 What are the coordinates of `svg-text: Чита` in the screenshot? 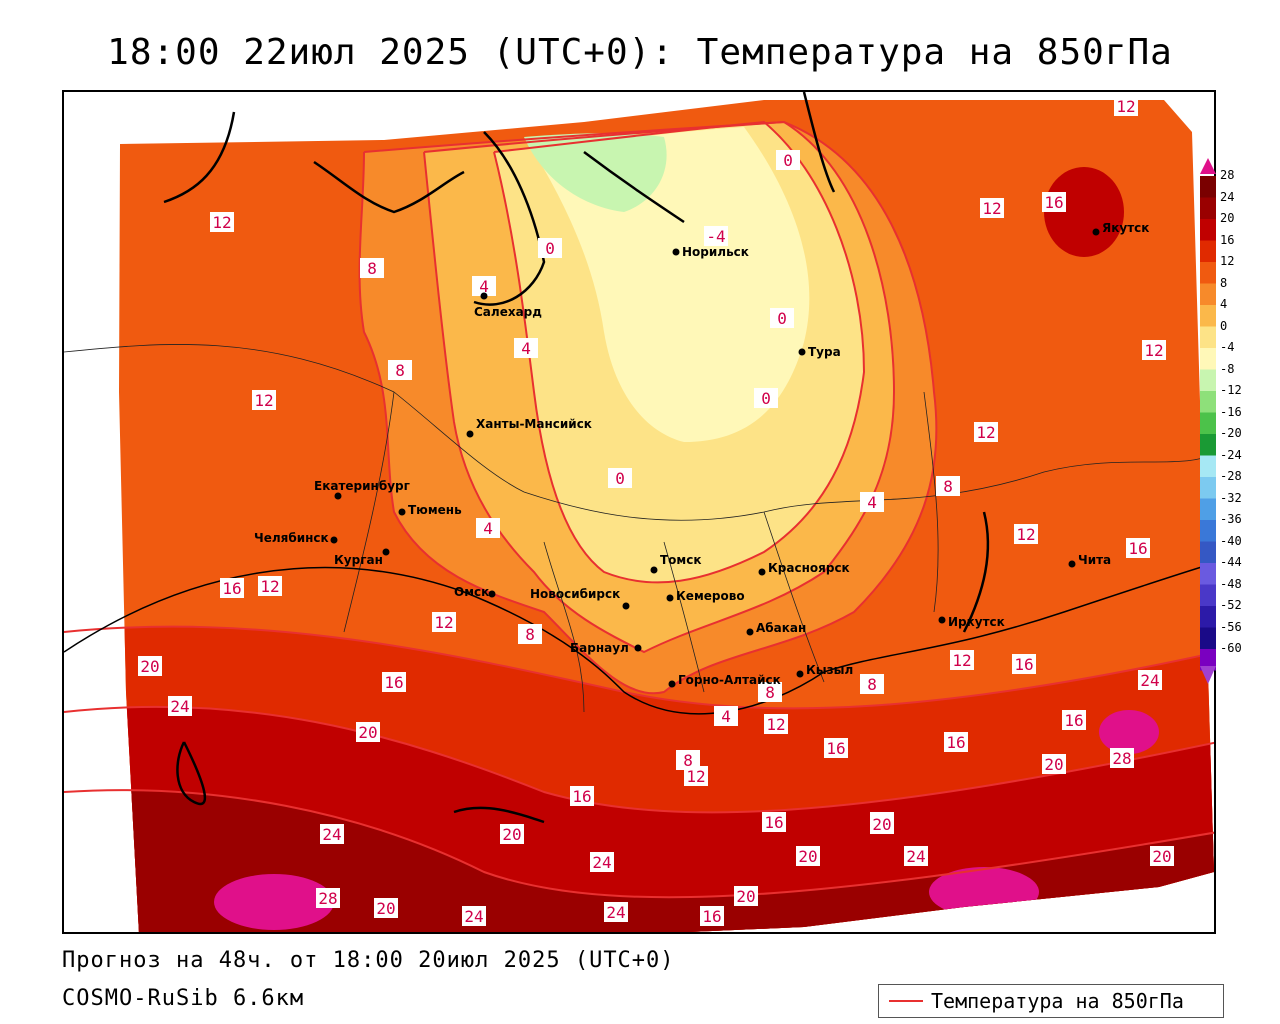 It's located at (1094, 560).